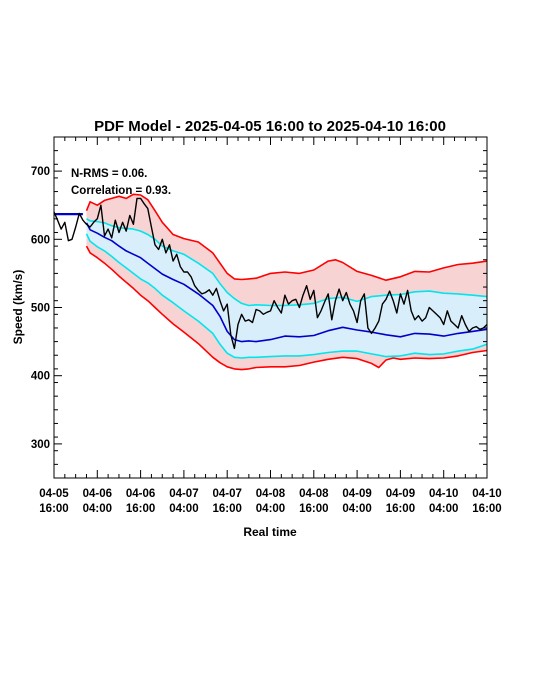 This screenshot has height=684, width=540. Describe the element at coordinates (40, 377) in the screenshot. I see `y-tick-label: 400` at that location.